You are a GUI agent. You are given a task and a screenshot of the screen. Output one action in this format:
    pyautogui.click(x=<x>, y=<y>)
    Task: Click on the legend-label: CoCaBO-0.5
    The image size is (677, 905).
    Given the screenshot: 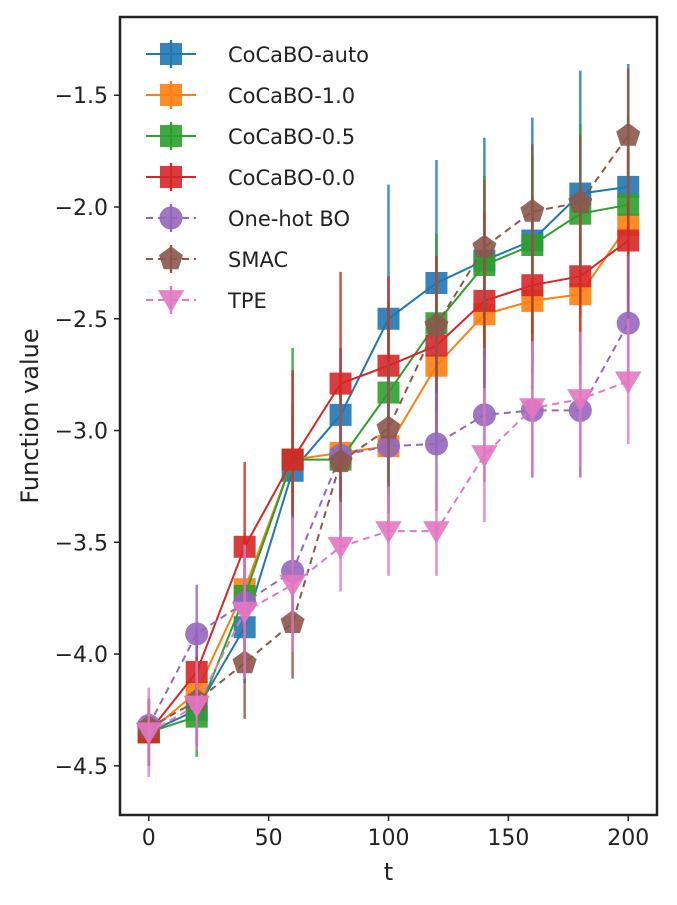 What is the action you would take?
    pyautogui.click(x=291, y=137)
    